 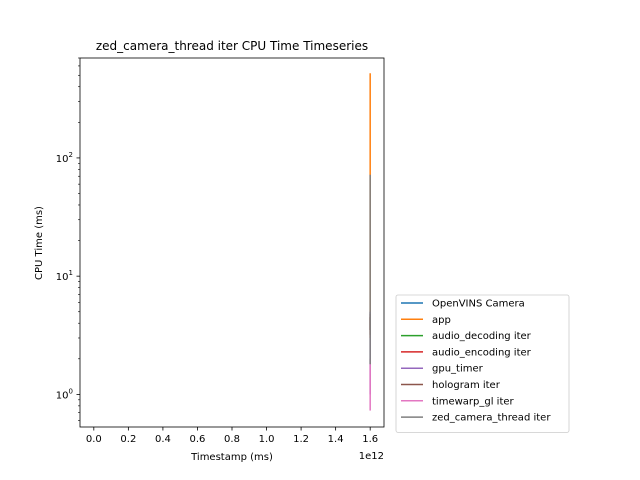 I want to click on x-tick-label: 1.2, so click(x=301, y=439).